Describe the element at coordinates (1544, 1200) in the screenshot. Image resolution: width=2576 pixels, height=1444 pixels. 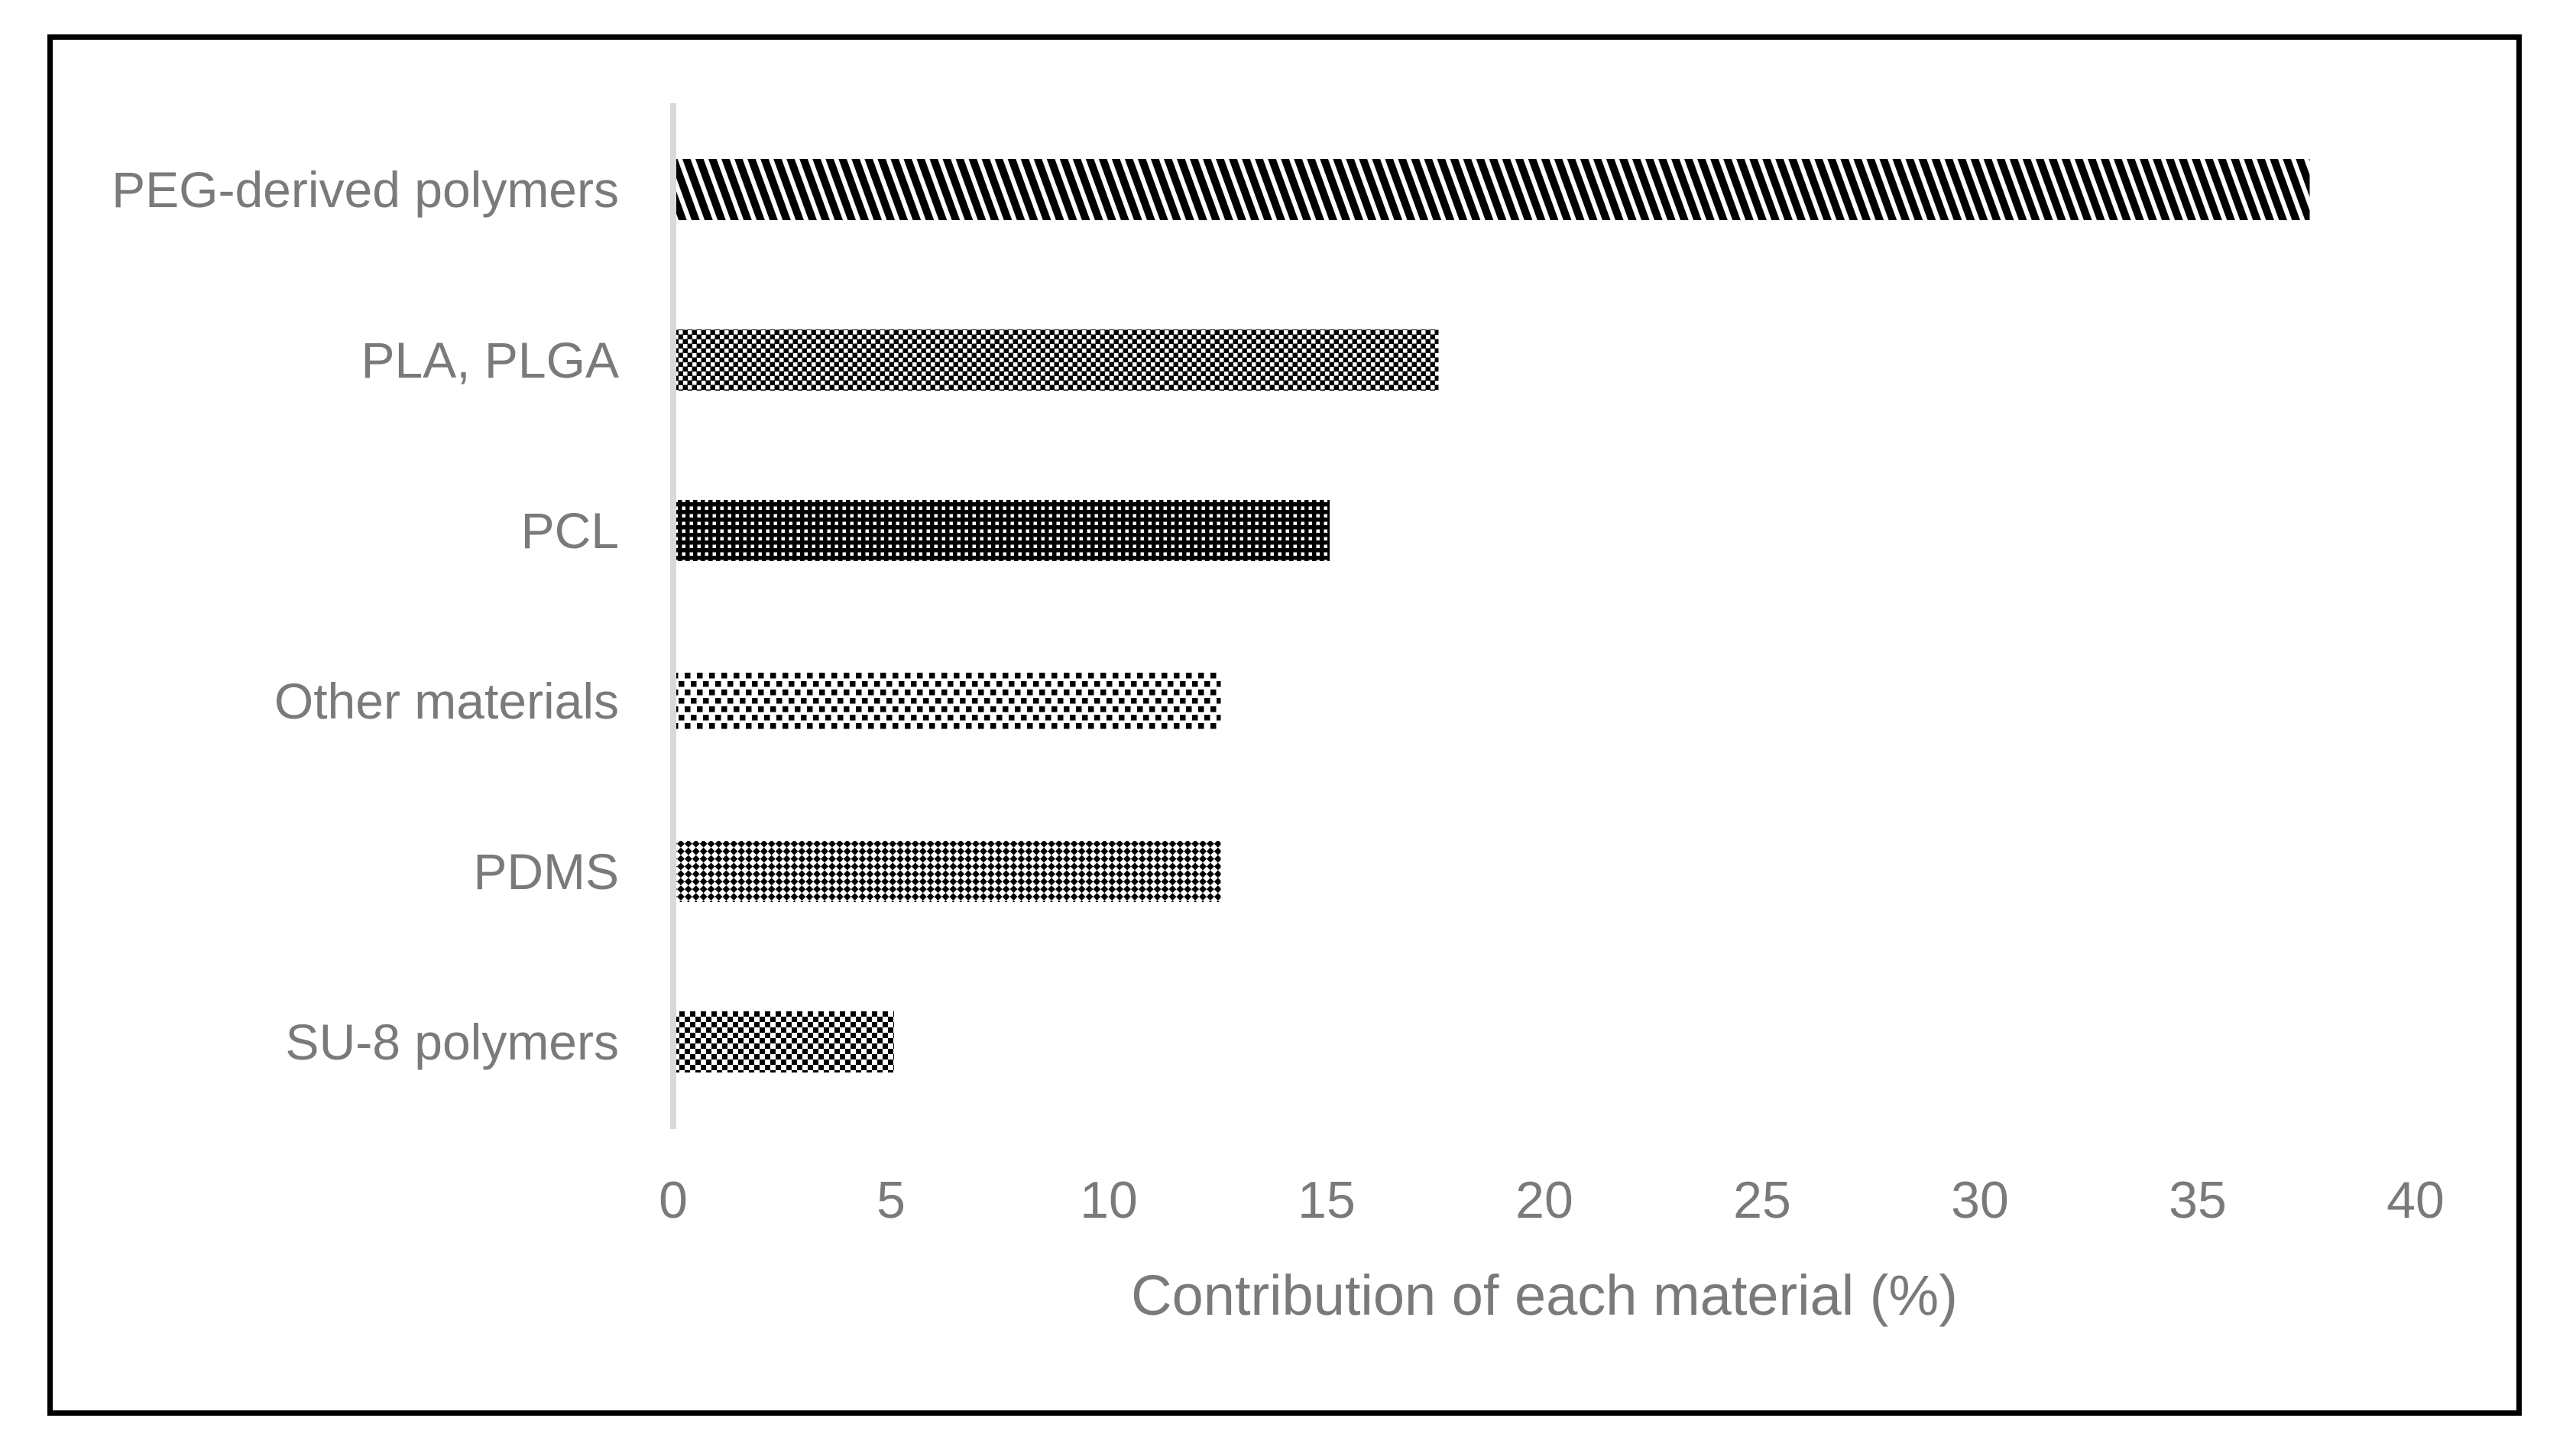
I see `x-tick-label: 20` at that location.